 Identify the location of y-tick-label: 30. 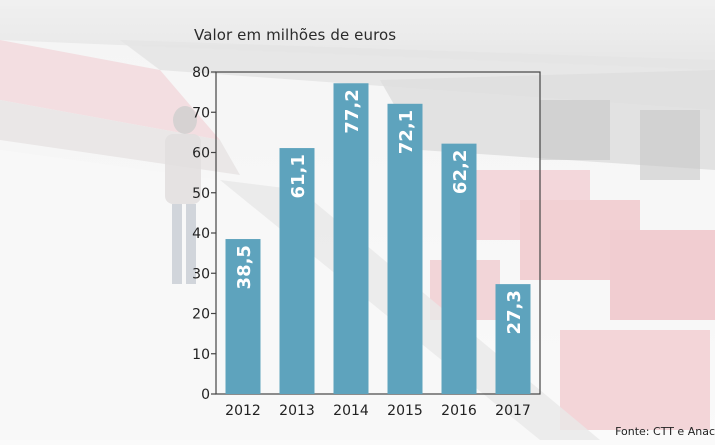
(201, 274).